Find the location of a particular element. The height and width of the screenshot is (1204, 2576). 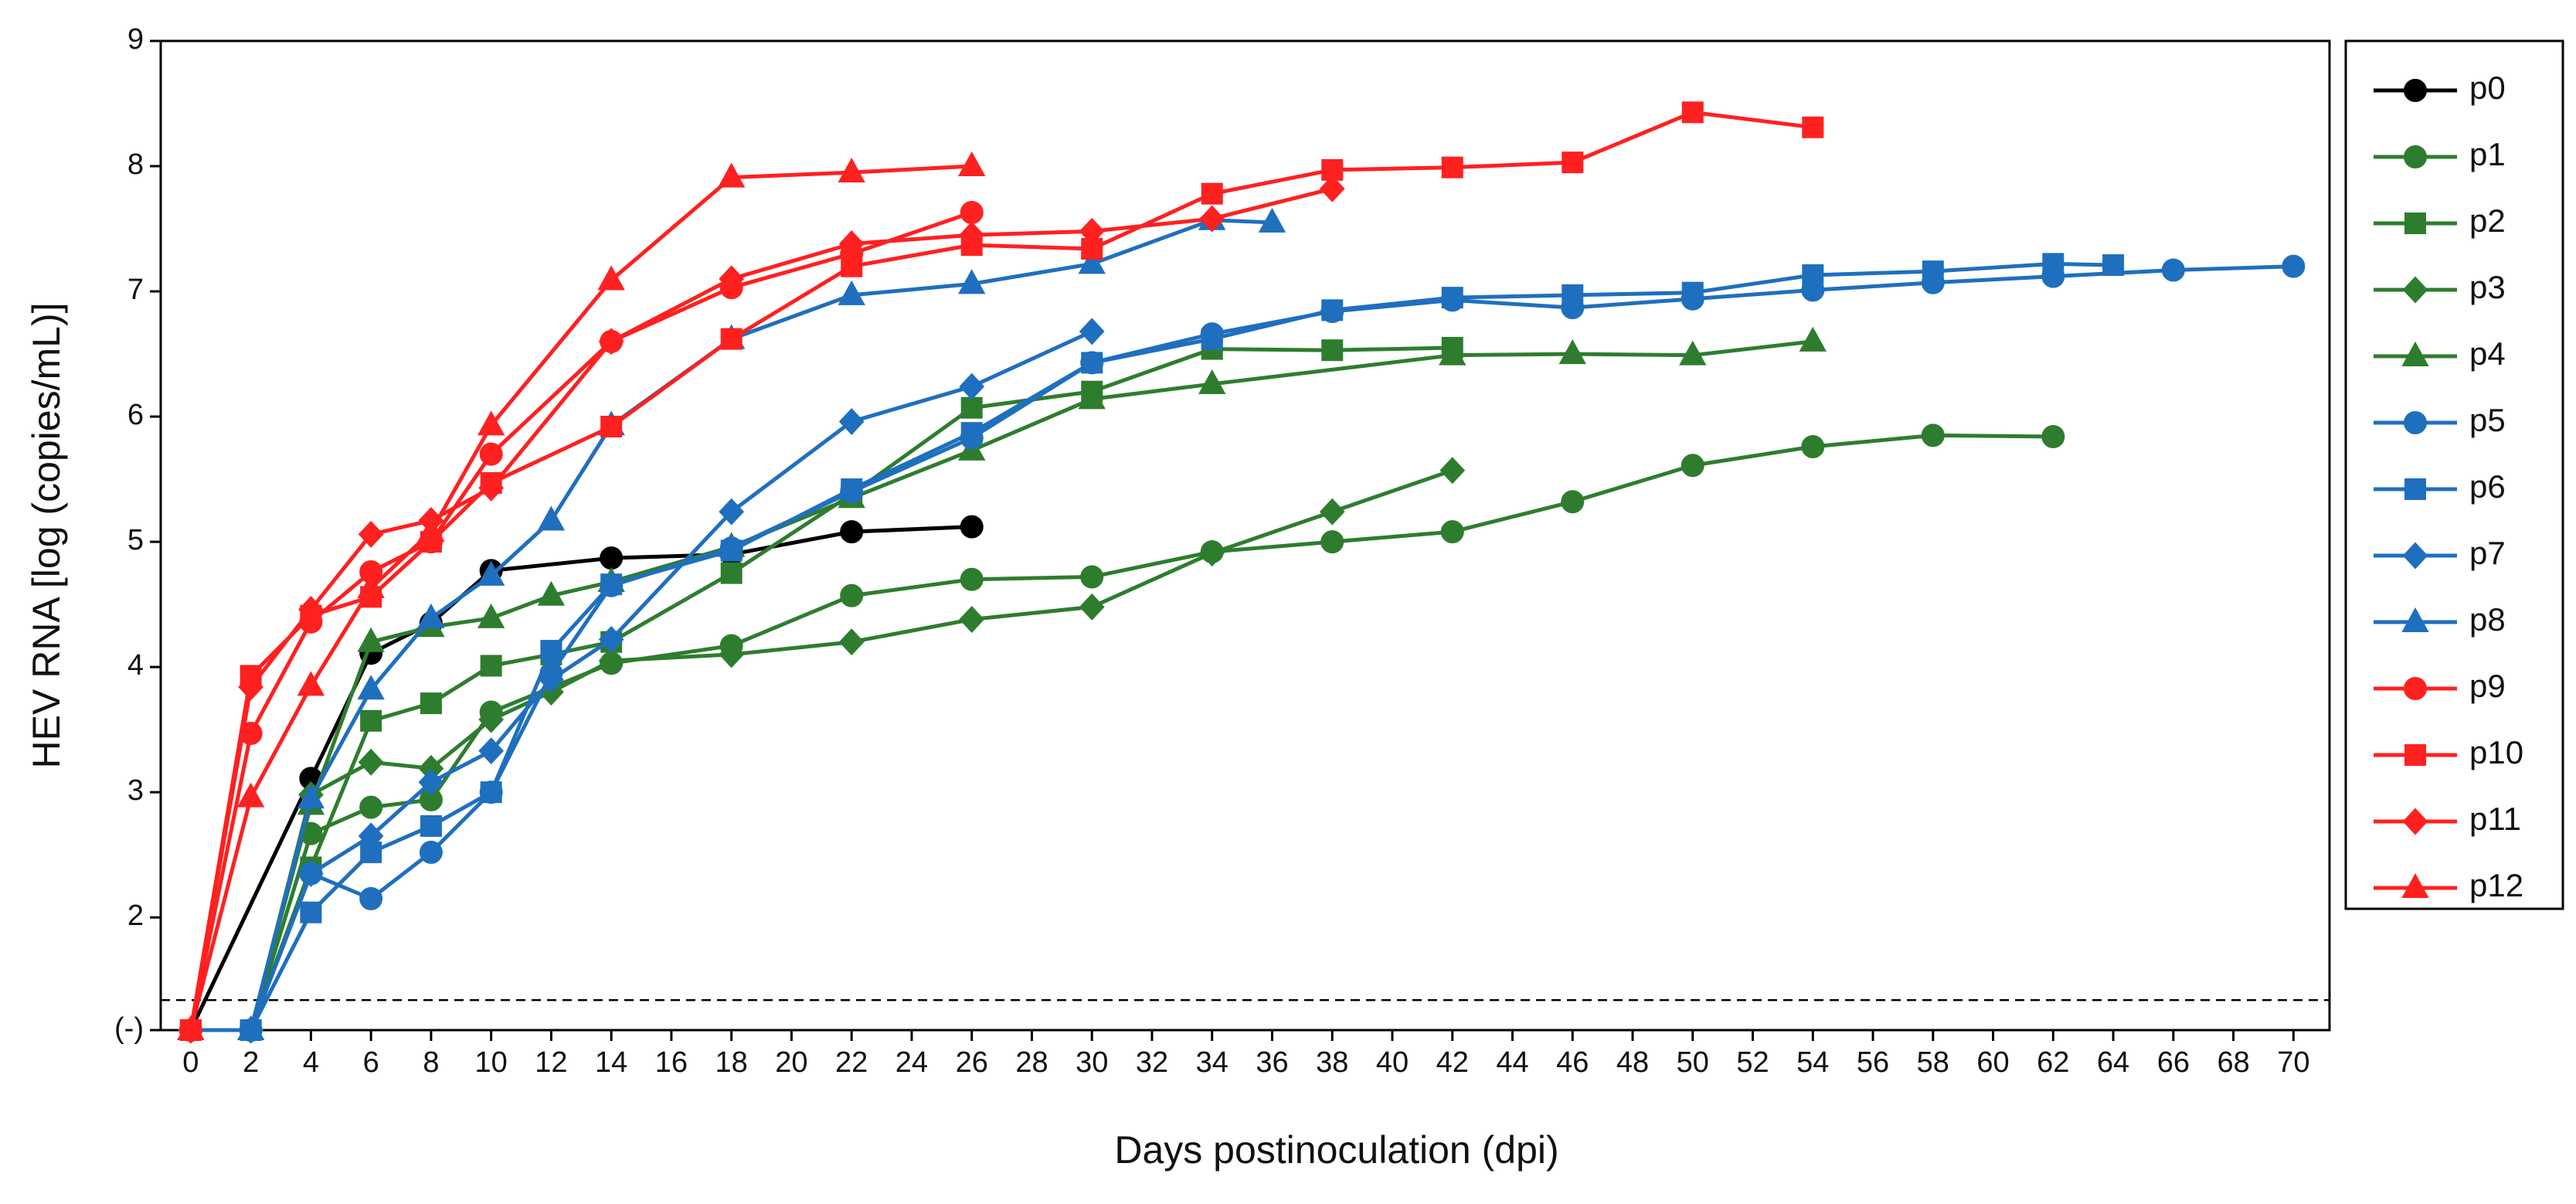

x-tick-label: 2 is located at coordinates (251, 1062).